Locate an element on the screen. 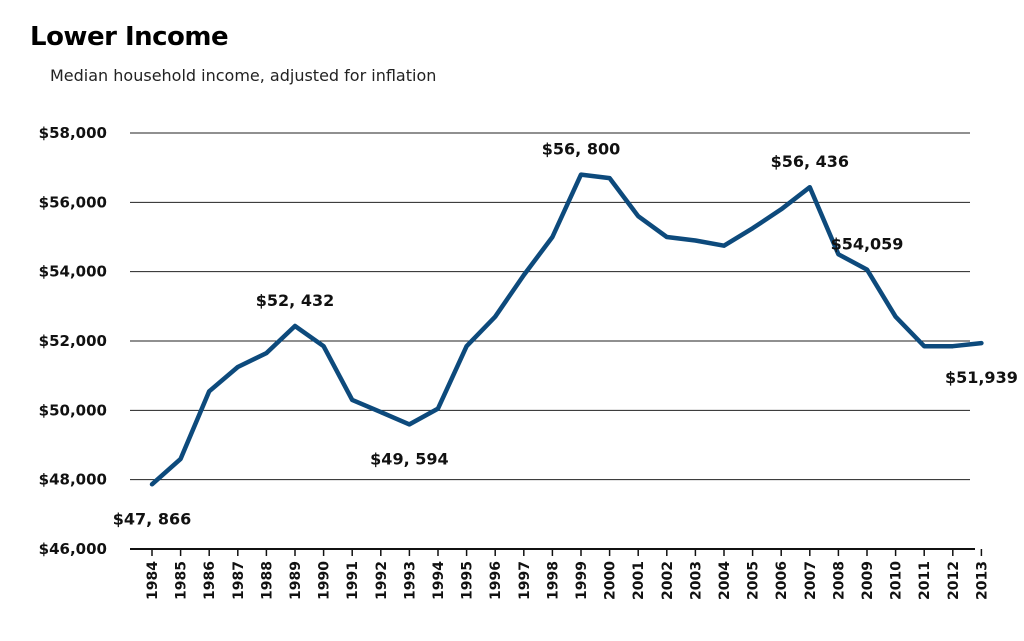 Image resolution: width=1024 pixels, height=641 pixels. x-tick-label: 1998 is located at coordinates (553, 580).